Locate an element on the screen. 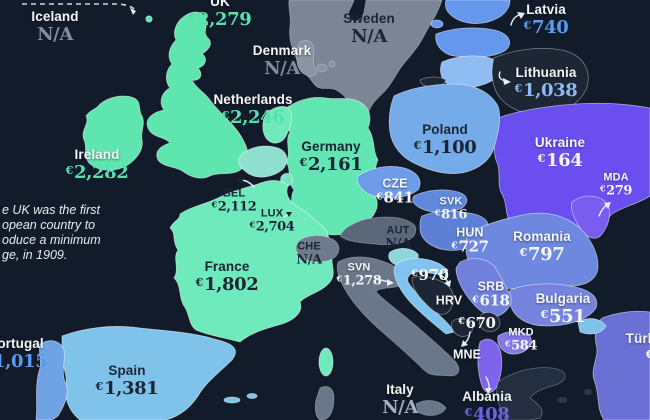 This screenshot has height=420, width=650. label-bel: BEL €2,112 is located at coordinates (234, 200).